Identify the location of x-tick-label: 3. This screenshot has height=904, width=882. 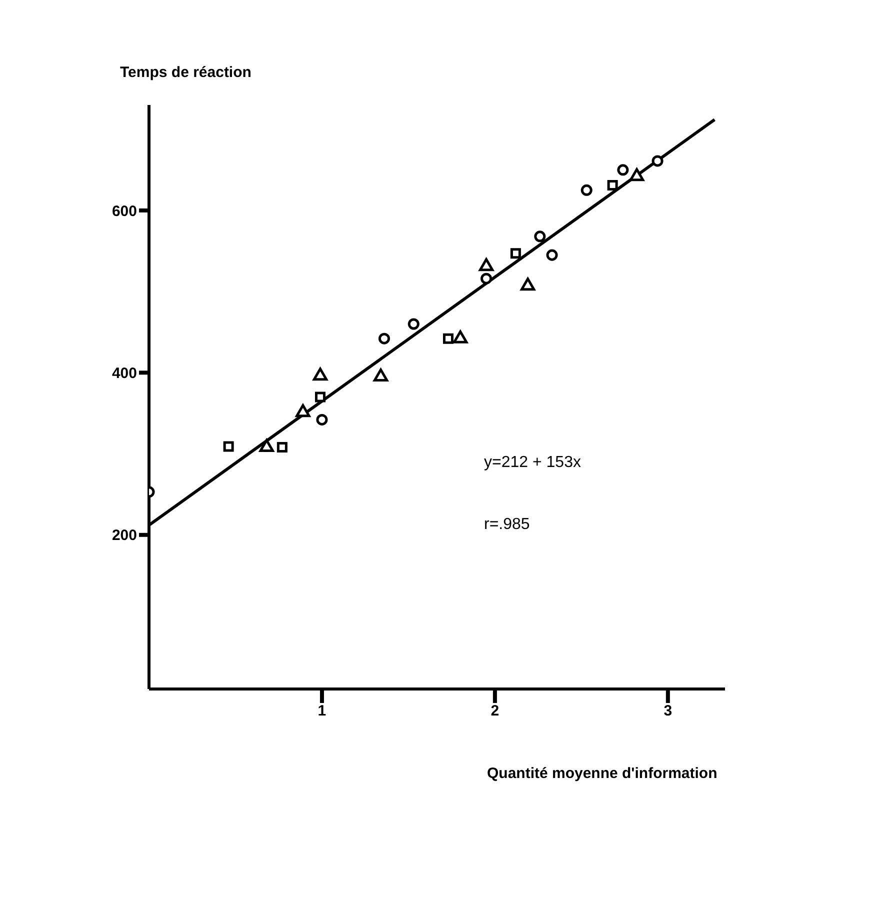
(668, 711).